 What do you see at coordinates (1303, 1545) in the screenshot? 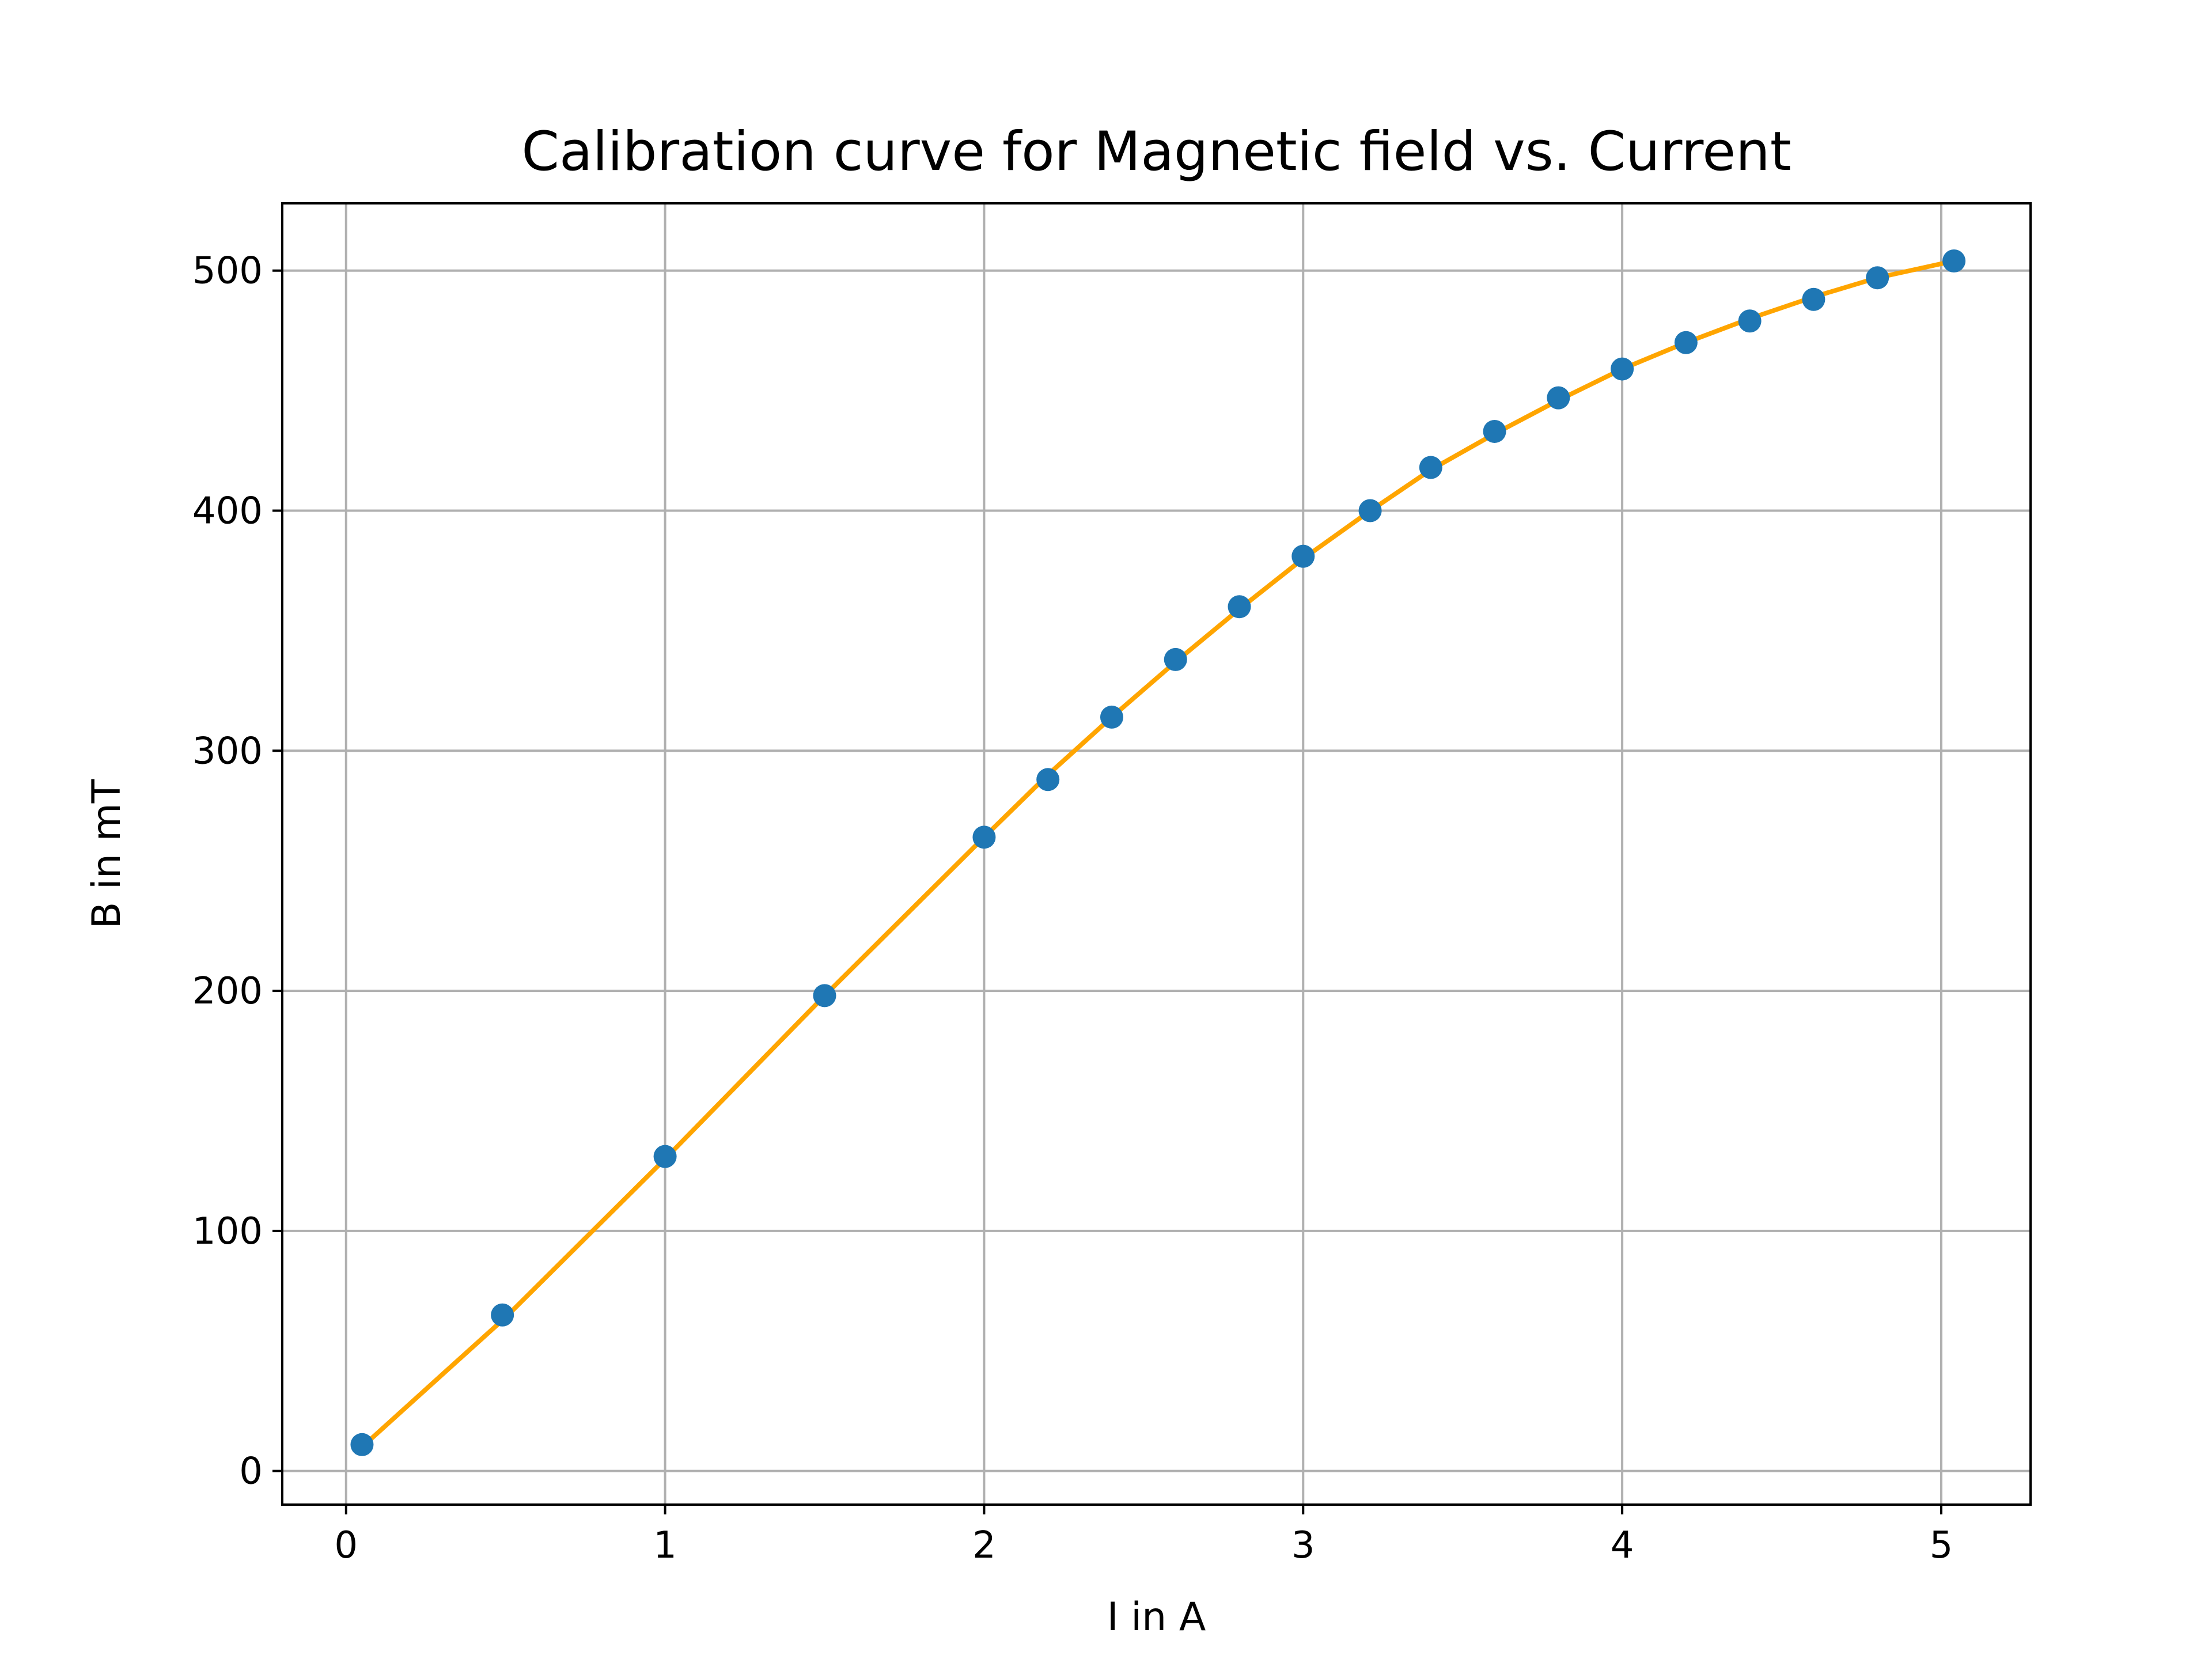
I see `x-tick-label: 3` at bounding box center [1303, 1545].